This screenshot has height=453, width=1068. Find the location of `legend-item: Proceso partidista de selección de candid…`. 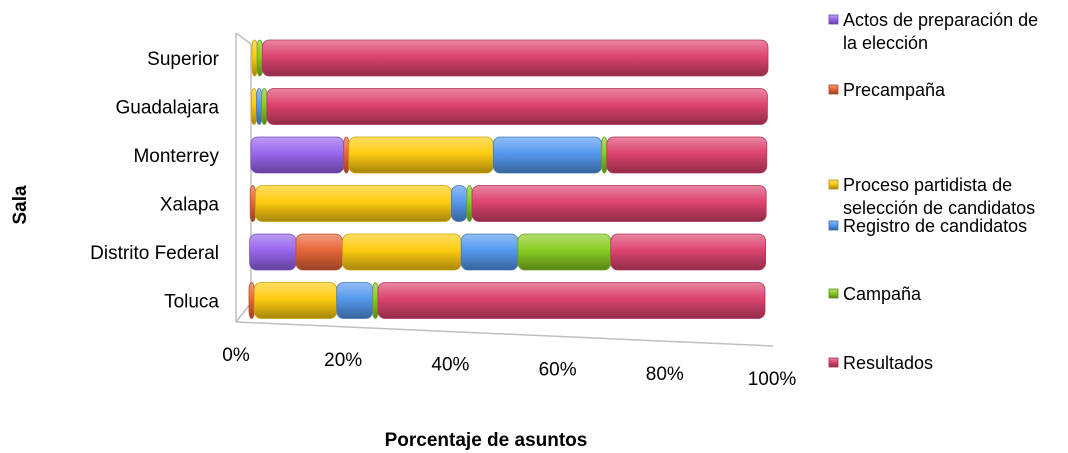

legend-item: Proceso partidista de selección de candid… is located at coordinates (931, 196).